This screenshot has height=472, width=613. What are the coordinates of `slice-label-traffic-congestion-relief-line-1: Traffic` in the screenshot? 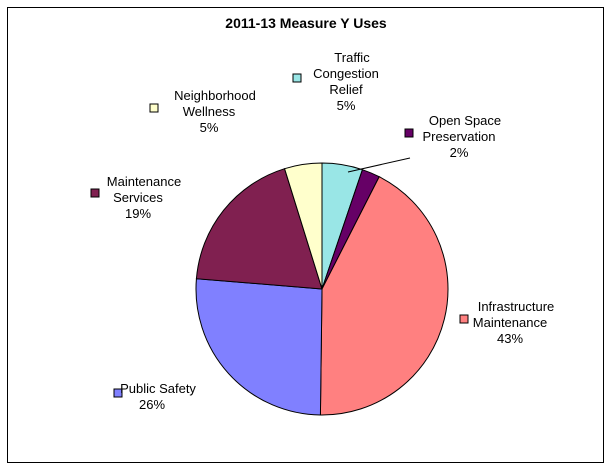 It's located at (352, 57).